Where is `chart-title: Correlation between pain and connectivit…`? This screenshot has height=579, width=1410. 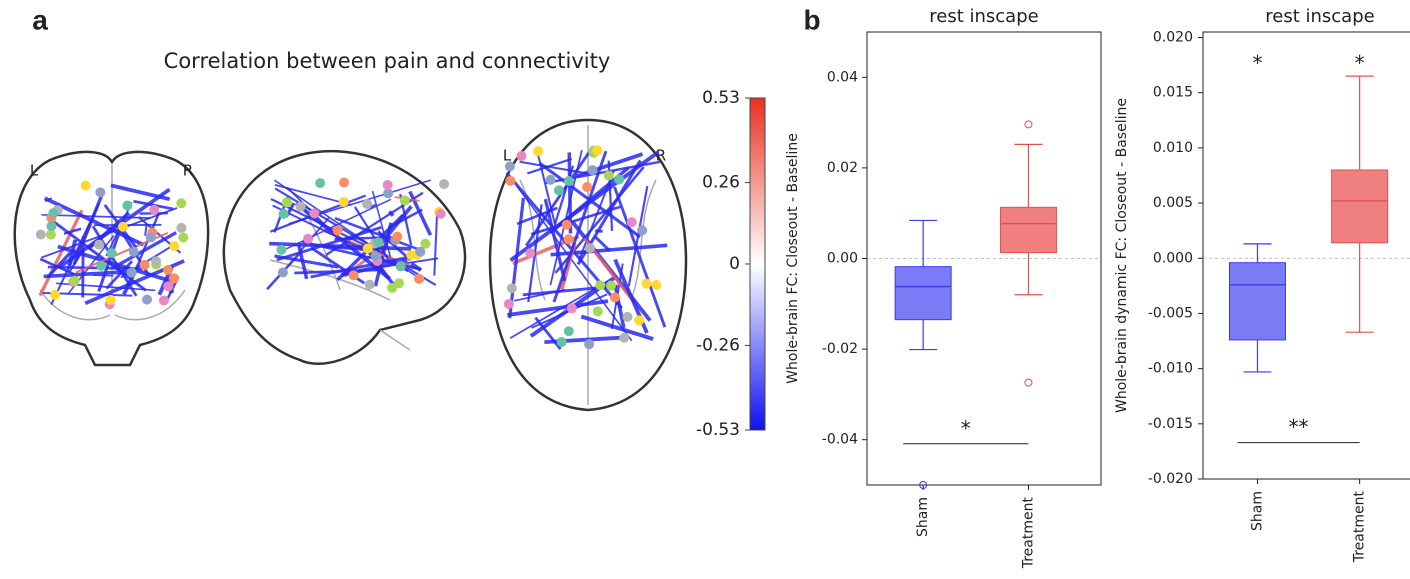 chart-title: Correlation between pain and connectivit… is located at coordinates (387, 61).